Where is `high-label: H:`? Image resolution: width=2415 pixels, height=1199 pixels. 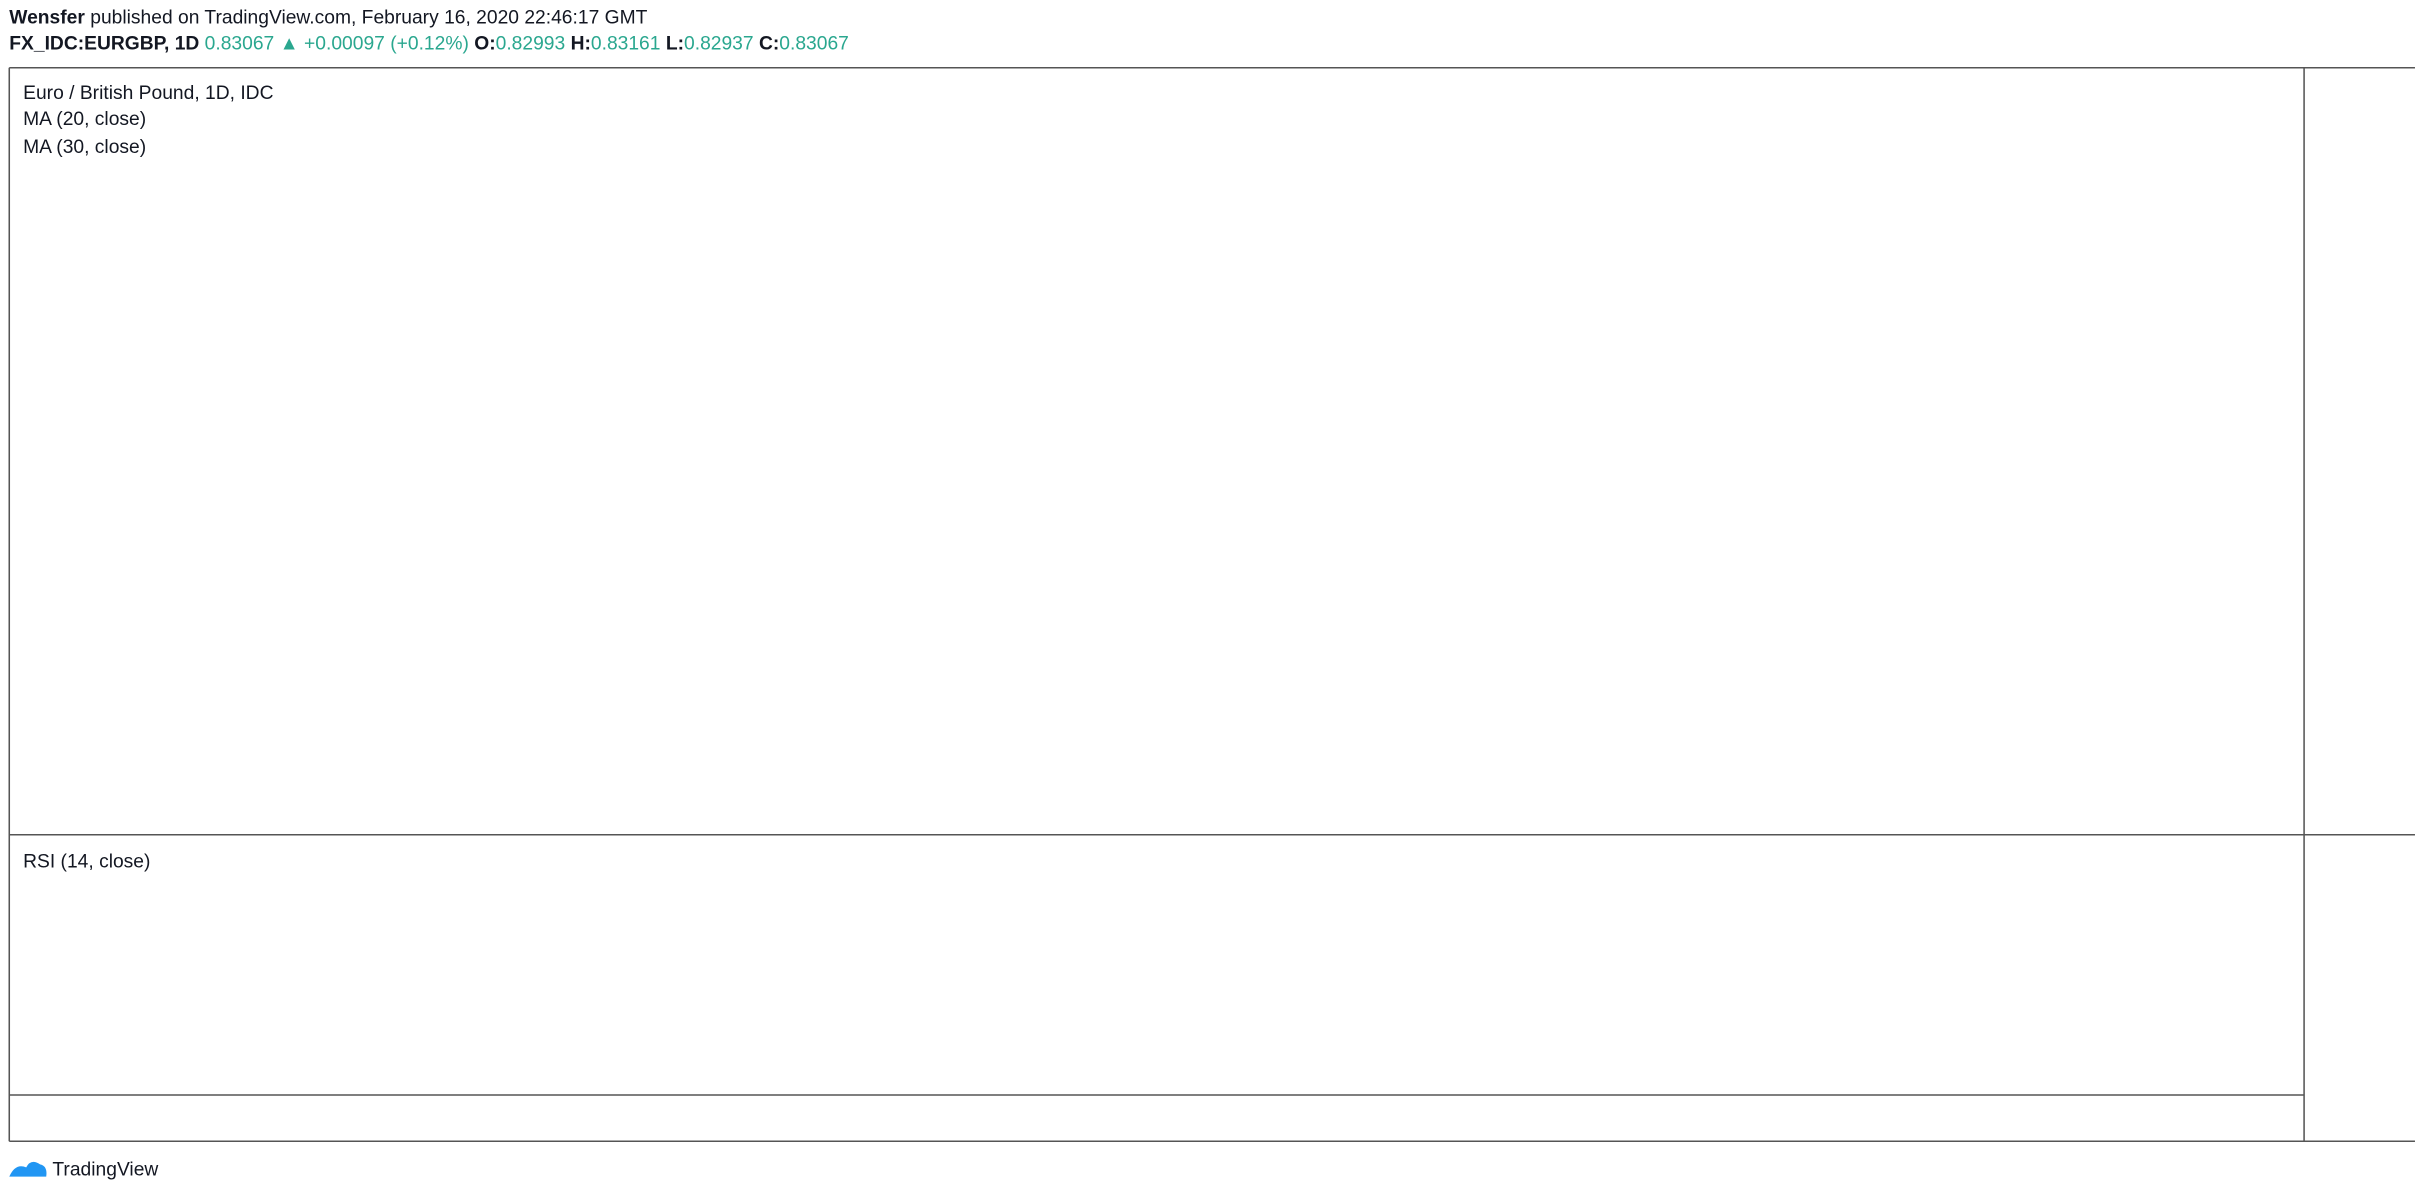 high-label: H: is located at coordinates (581, 44).